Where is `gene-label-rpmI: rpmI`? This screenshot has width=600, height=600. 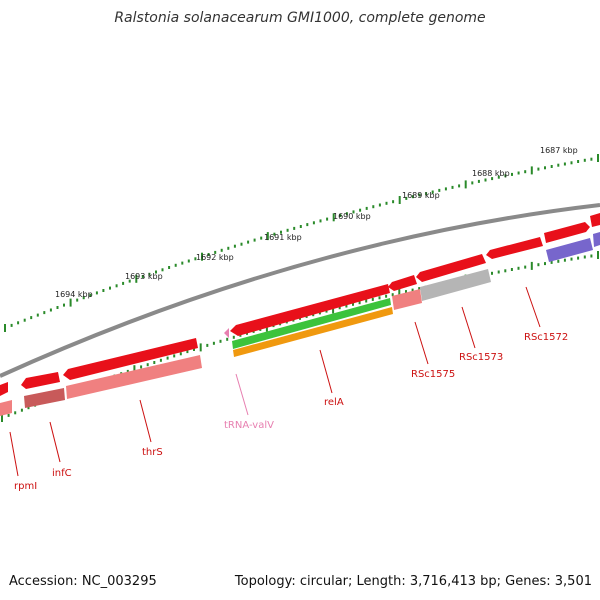
gene-label-rpmI: rpmI is located at coordinates (25, 486).